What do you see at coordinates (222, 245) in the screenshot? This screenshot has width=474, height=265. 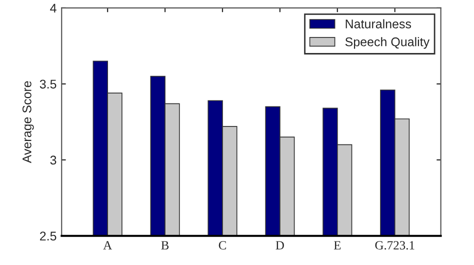 I see `x-tick-label: C` at bounding box center [222, 245].